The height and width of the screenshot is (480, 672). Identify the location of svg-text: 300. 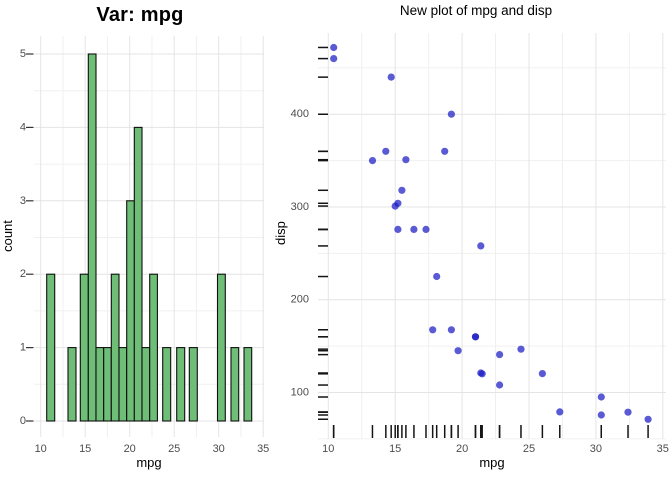
(300, 207).